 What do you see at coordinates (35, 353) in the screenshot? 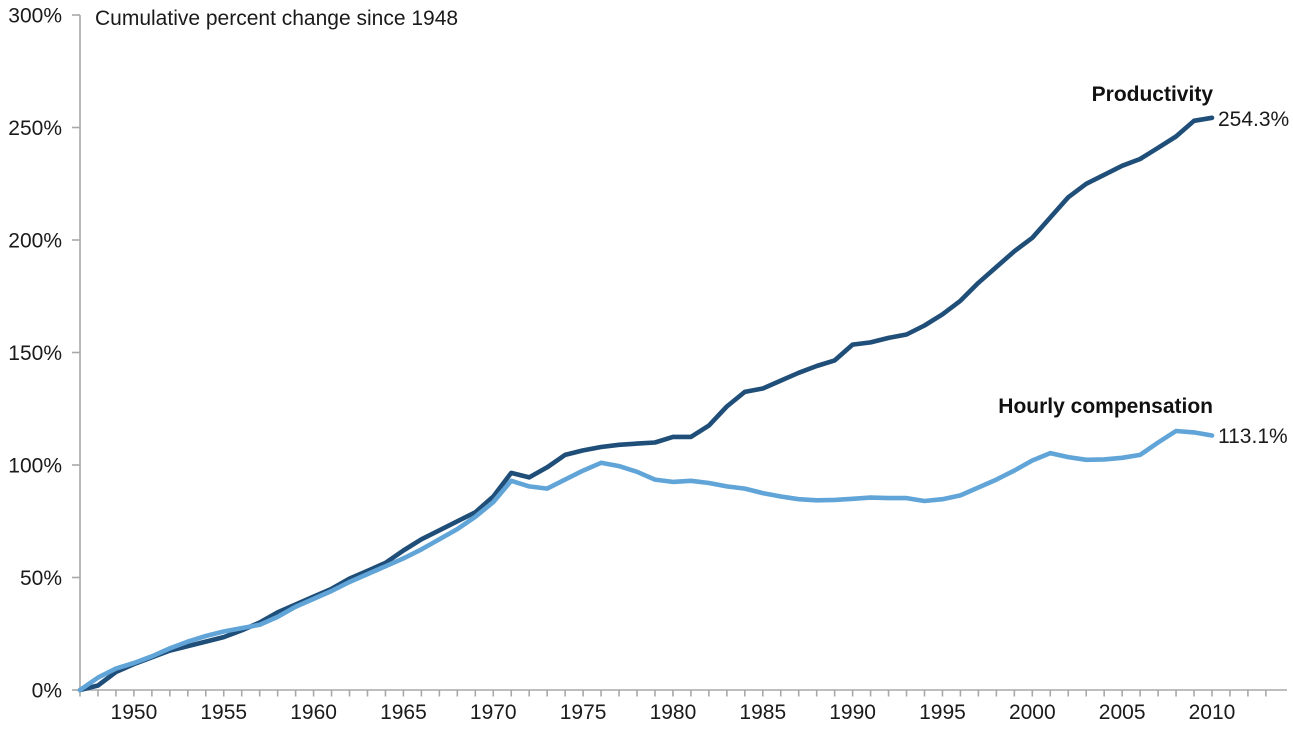
I see `y-tick-label: 150%` at bounding box center [35, 353].